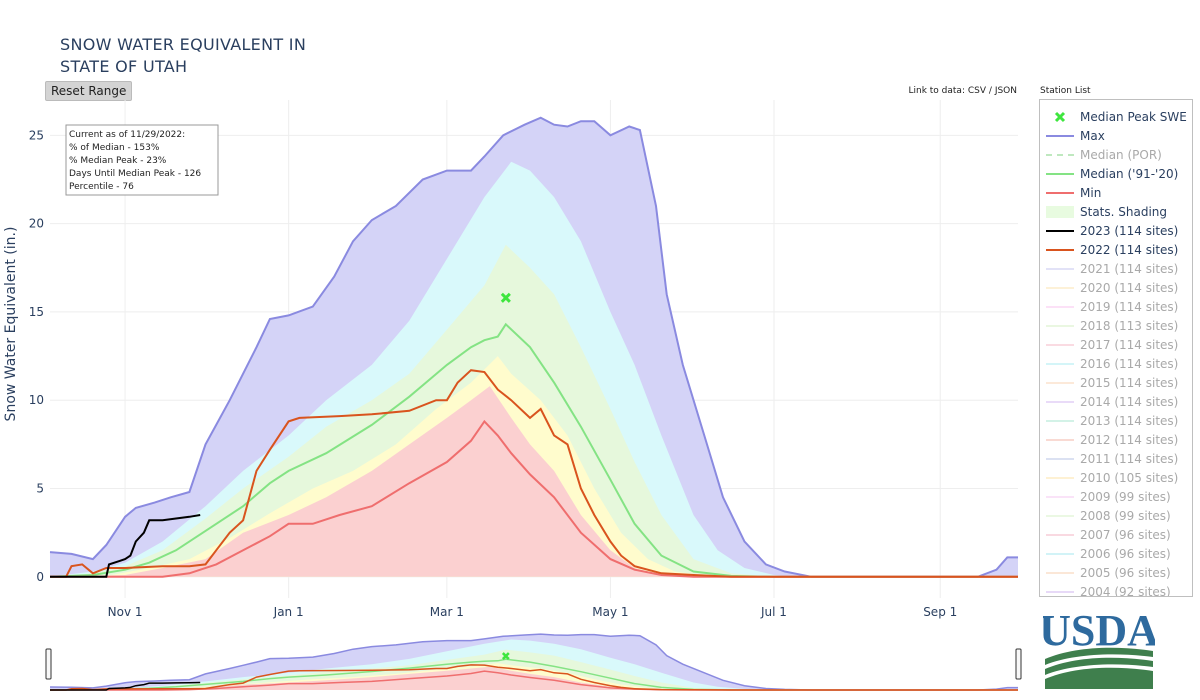 The image size is (1200, 700). Describe the element at coordinates (124, 66) in the screenshot. I see `title-line-2: STATE OF UTAH` at that location.